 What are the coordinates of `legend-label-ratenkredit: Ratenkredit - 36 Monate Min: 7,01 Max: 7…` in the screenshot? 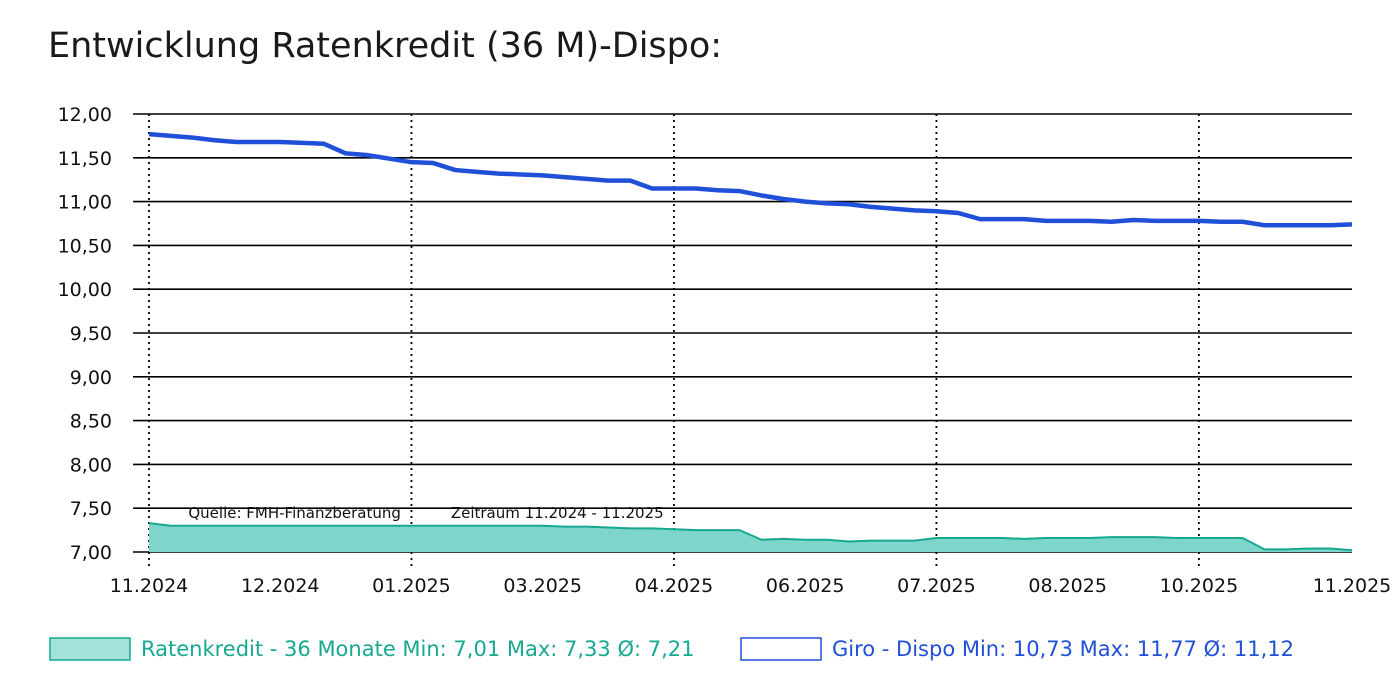 It's located at (418, 649).